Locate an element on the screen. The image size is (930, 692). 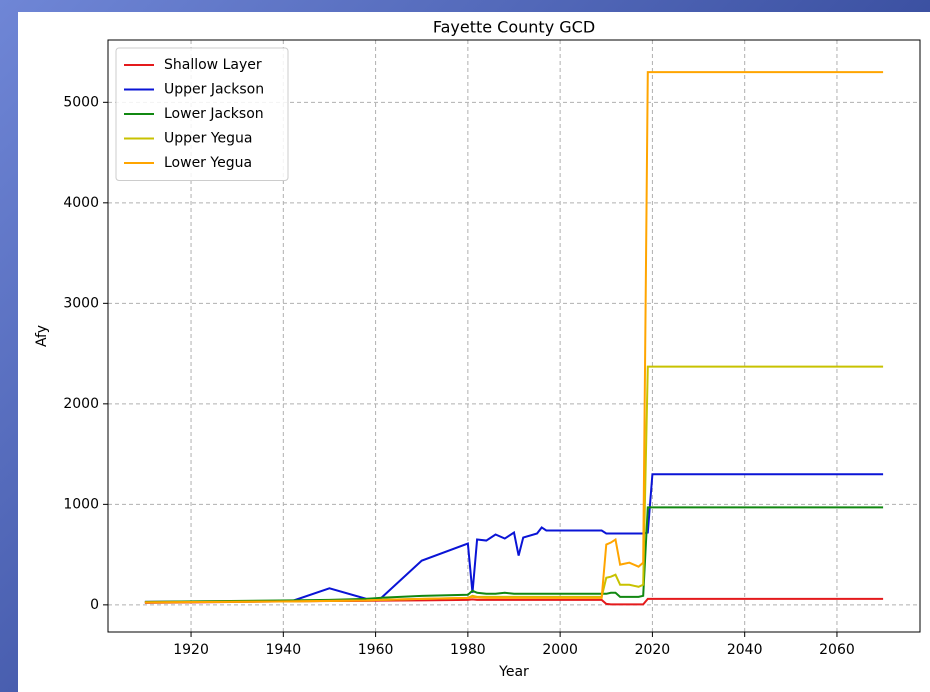
x-tick-label: 2060 is located at coordinates (837, 650).